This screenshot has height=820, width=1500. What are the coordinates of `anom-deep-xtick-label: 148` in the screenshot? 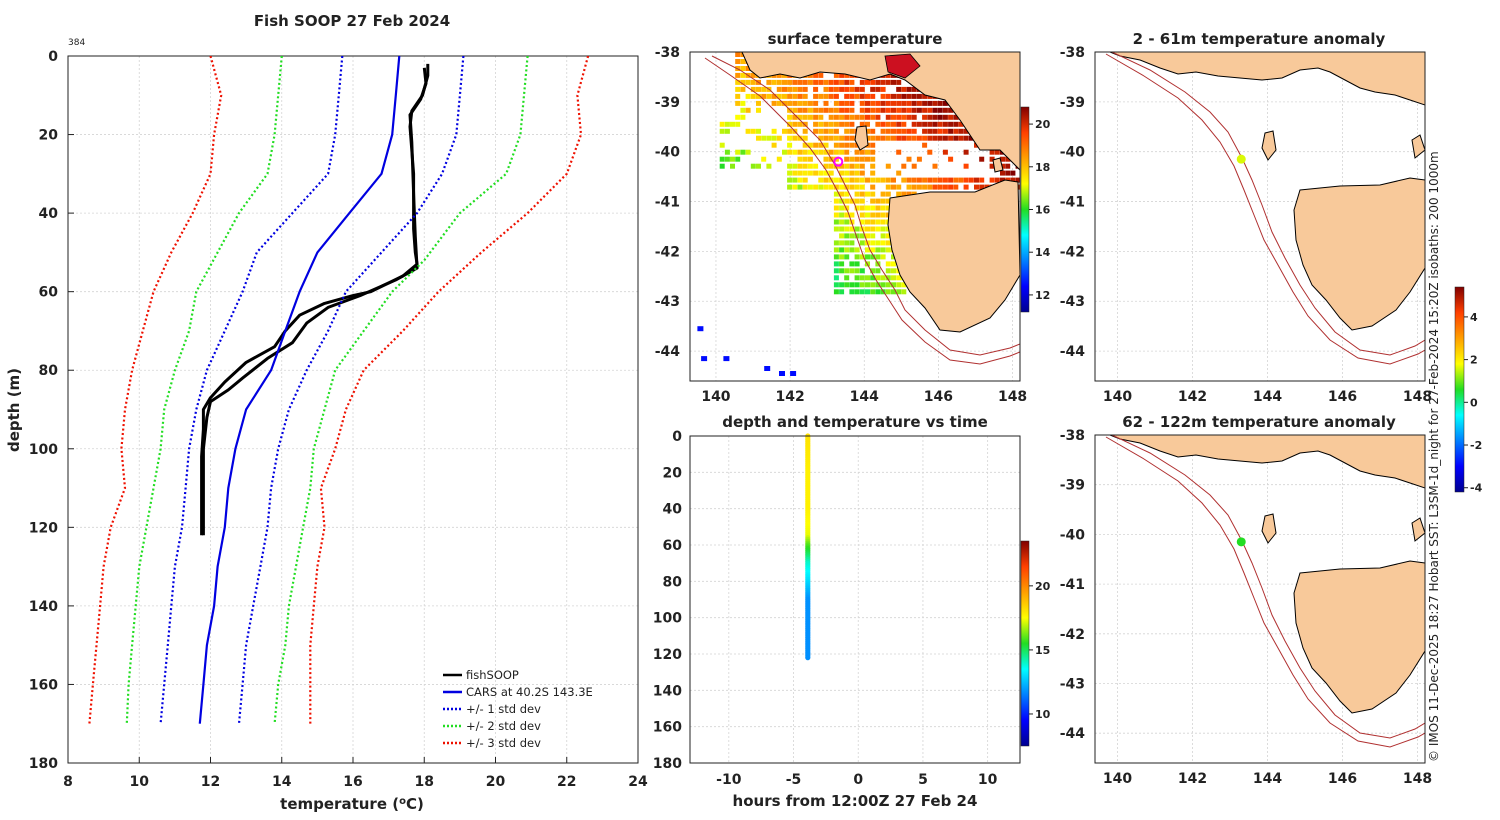 It's located at (1417, 779).